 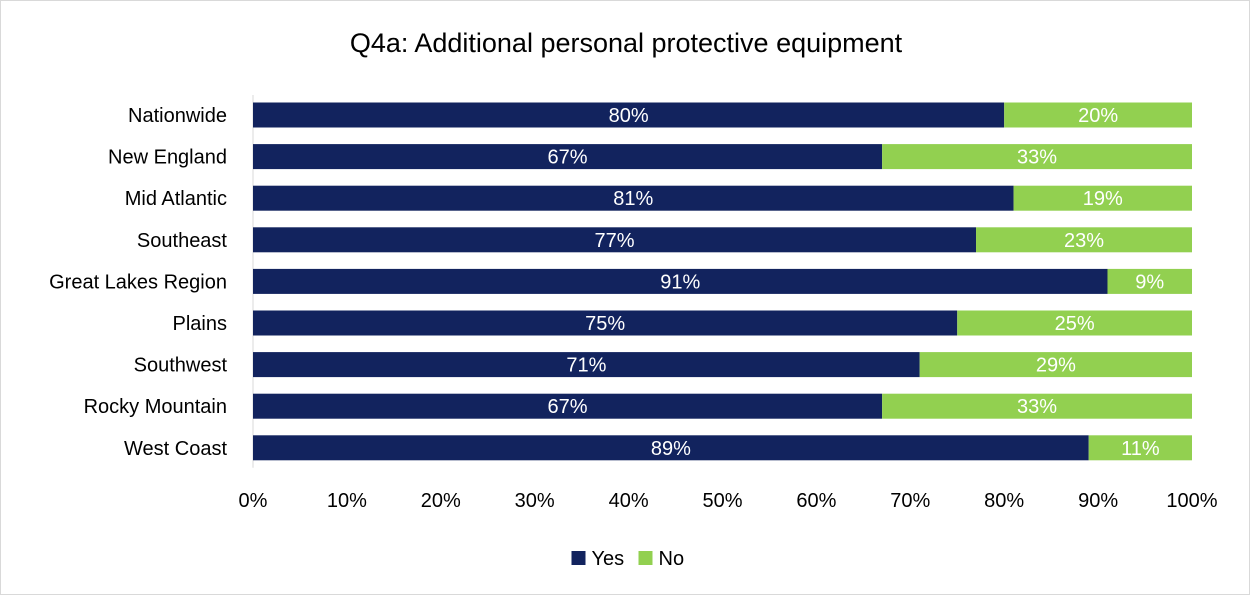 I want to click on legend-swatch-yes, so click(x=578, y=558).